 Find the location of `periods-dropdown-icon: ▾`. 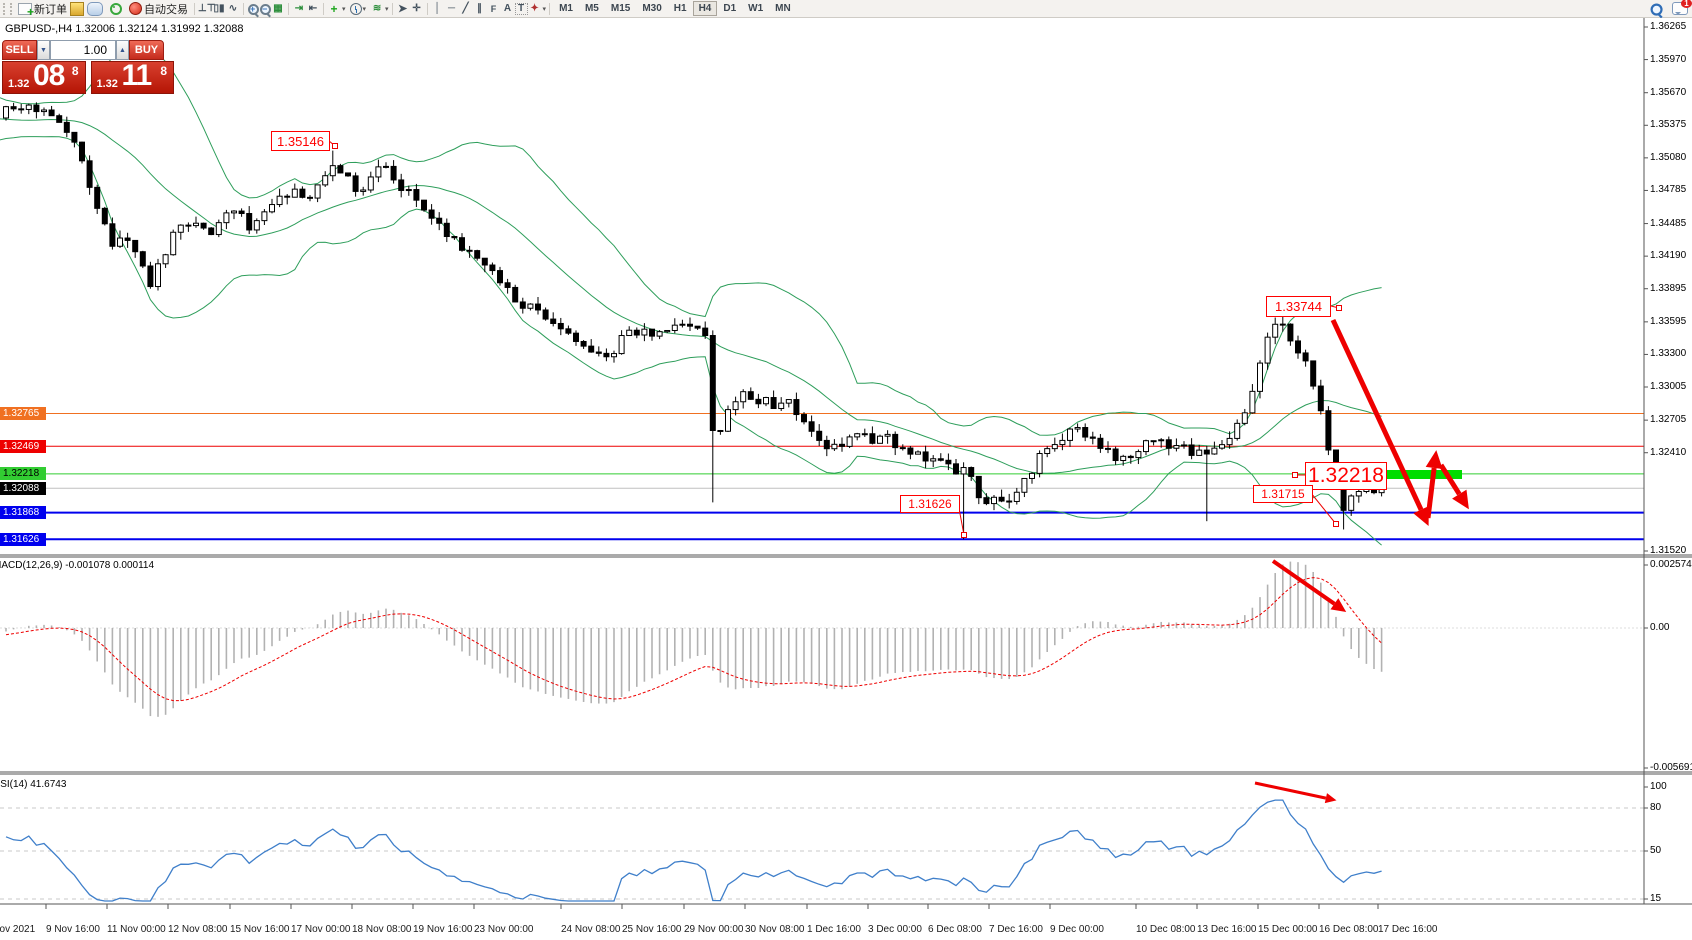

periods-dropdown-icon: ▾ is located at coordinates (364, 9).